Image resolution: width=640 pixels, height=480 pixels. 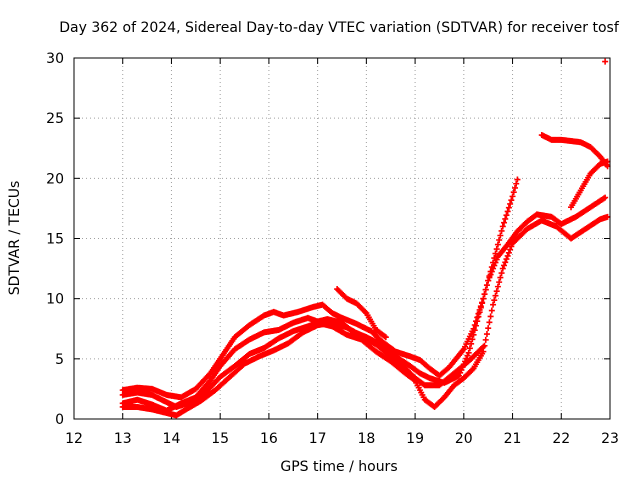 What do you see at coordinates (55, 179) in the screenshot?
I see `y-tick-label: 20` at bounding box center [55, 179].